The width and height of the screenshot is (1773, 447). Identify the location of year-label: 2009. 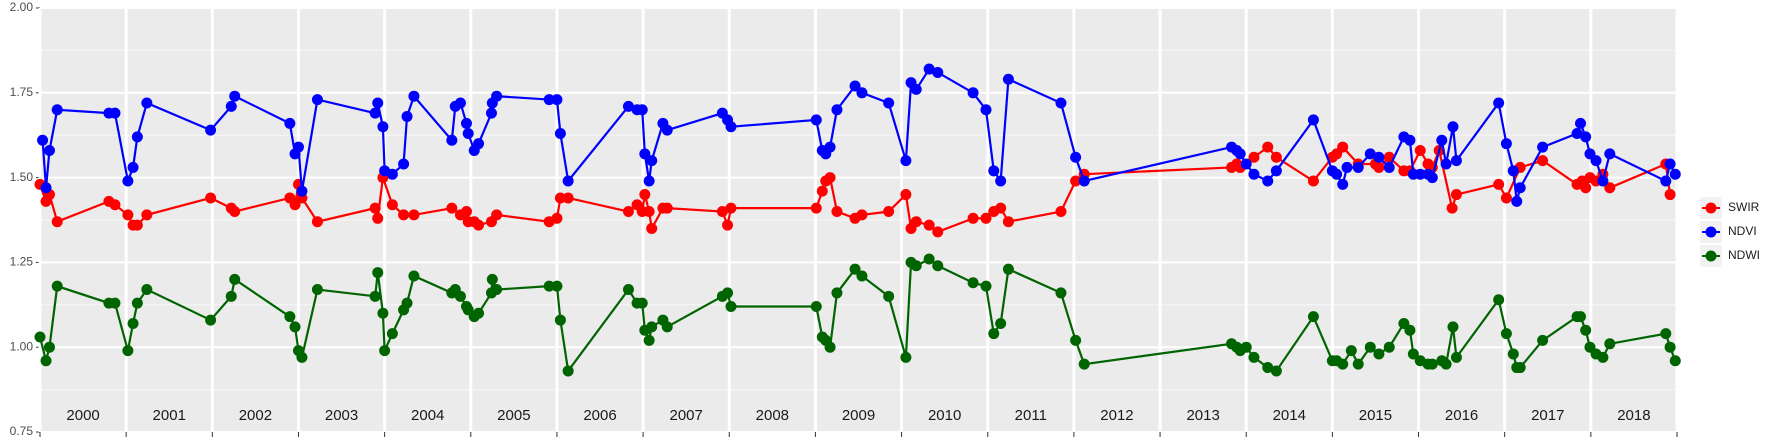
(858, 415).